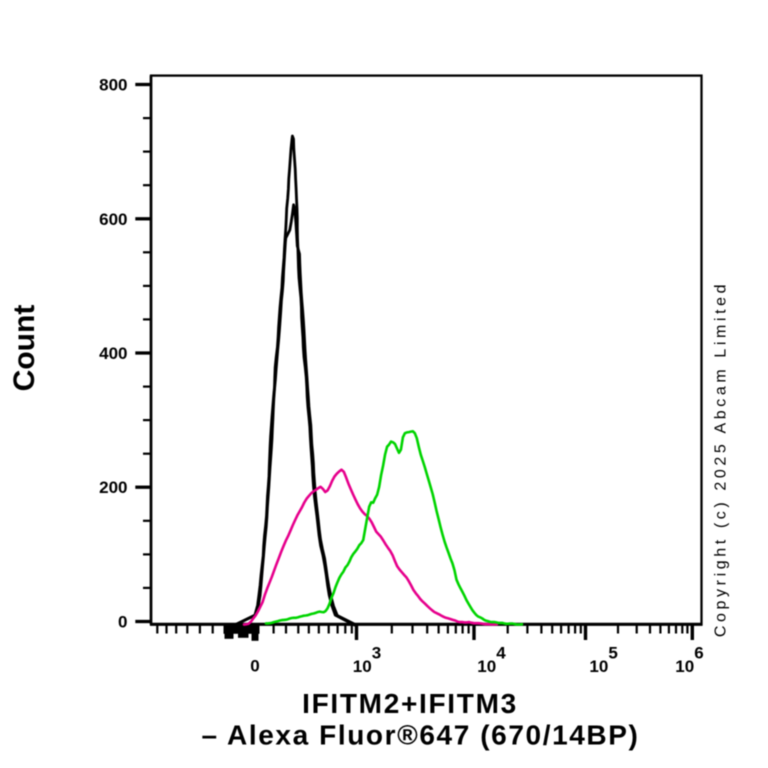 The image size is (768, 768). I want to click on svg-text: 600, so click(113, 219).